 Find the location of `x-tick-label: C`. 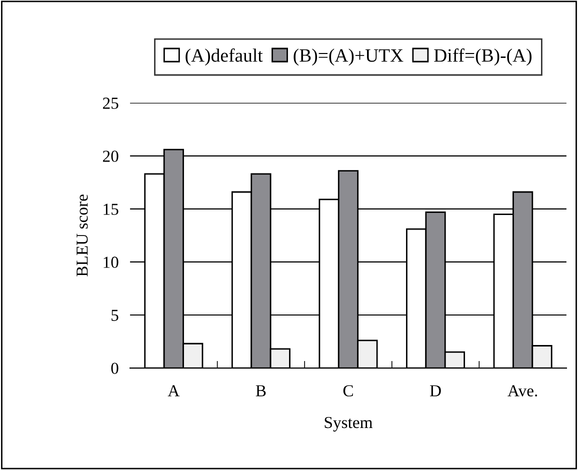

x-tick-label: C is located at coordinates (348, 390).